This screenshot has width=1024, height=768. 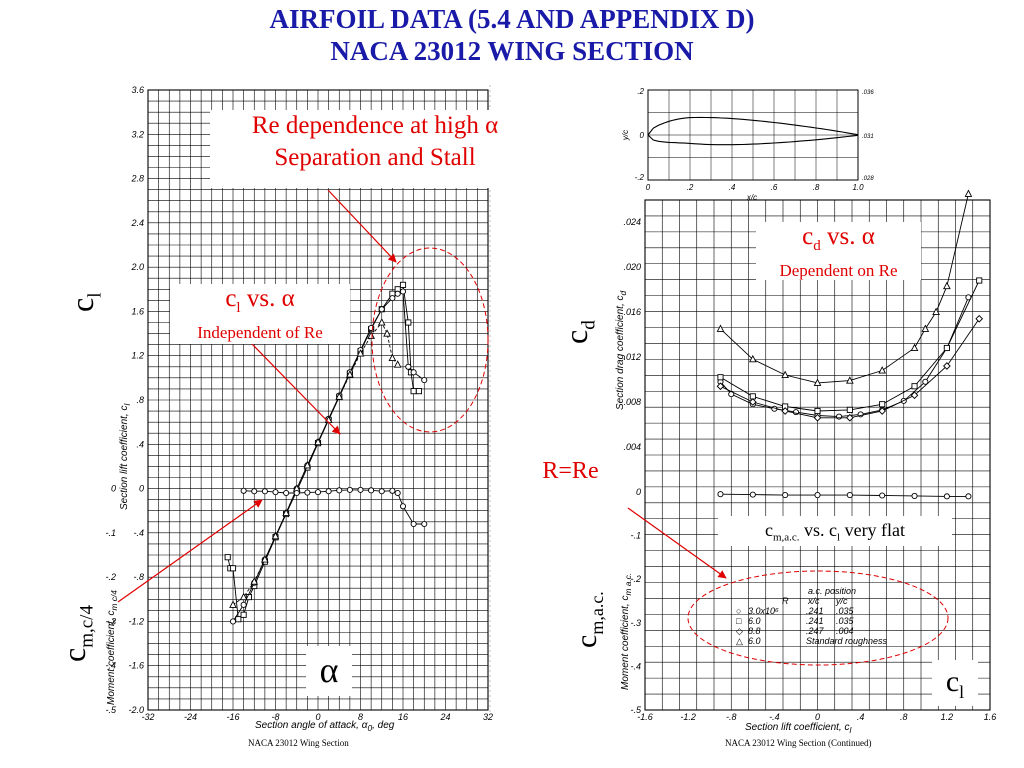 What do you see at coordinates (84, 297) in the screenshot?
I see `symbol-cl: cl` at bounding box center [84, 297].